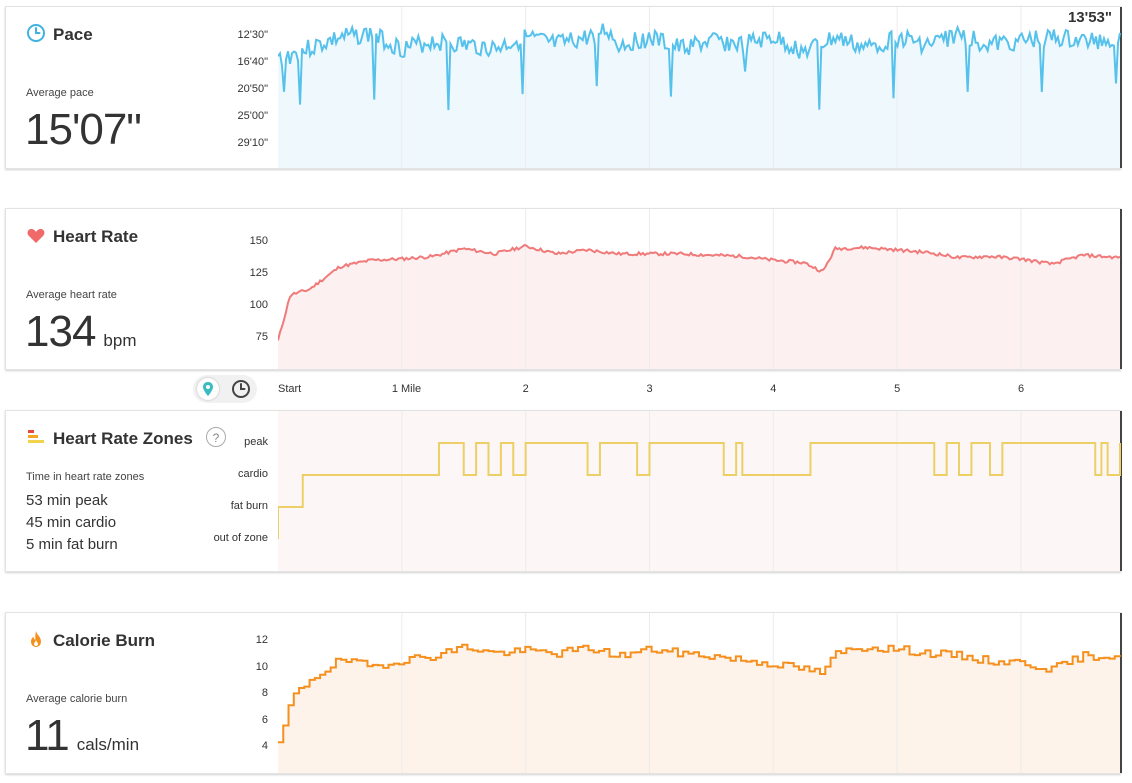  What do you see at coordinates (252, 89) in the screenshot?
I see `pace-y-tick: 20'50"` at bounding box center [252, 89].